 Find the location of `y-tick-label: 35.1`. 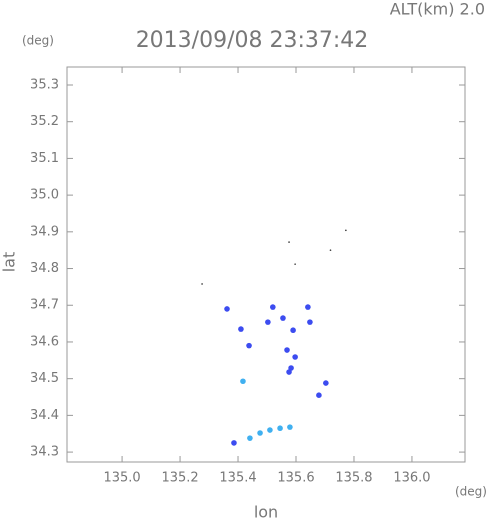

y-tick-label: 35.1 is located at coordinates (44, 158).